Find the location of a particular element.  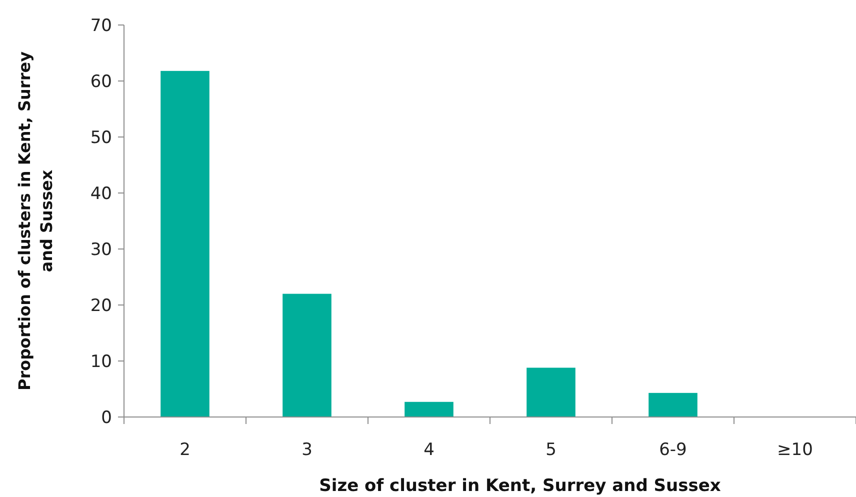

y-tick-label: 40 is located at coordinates (101, 194).